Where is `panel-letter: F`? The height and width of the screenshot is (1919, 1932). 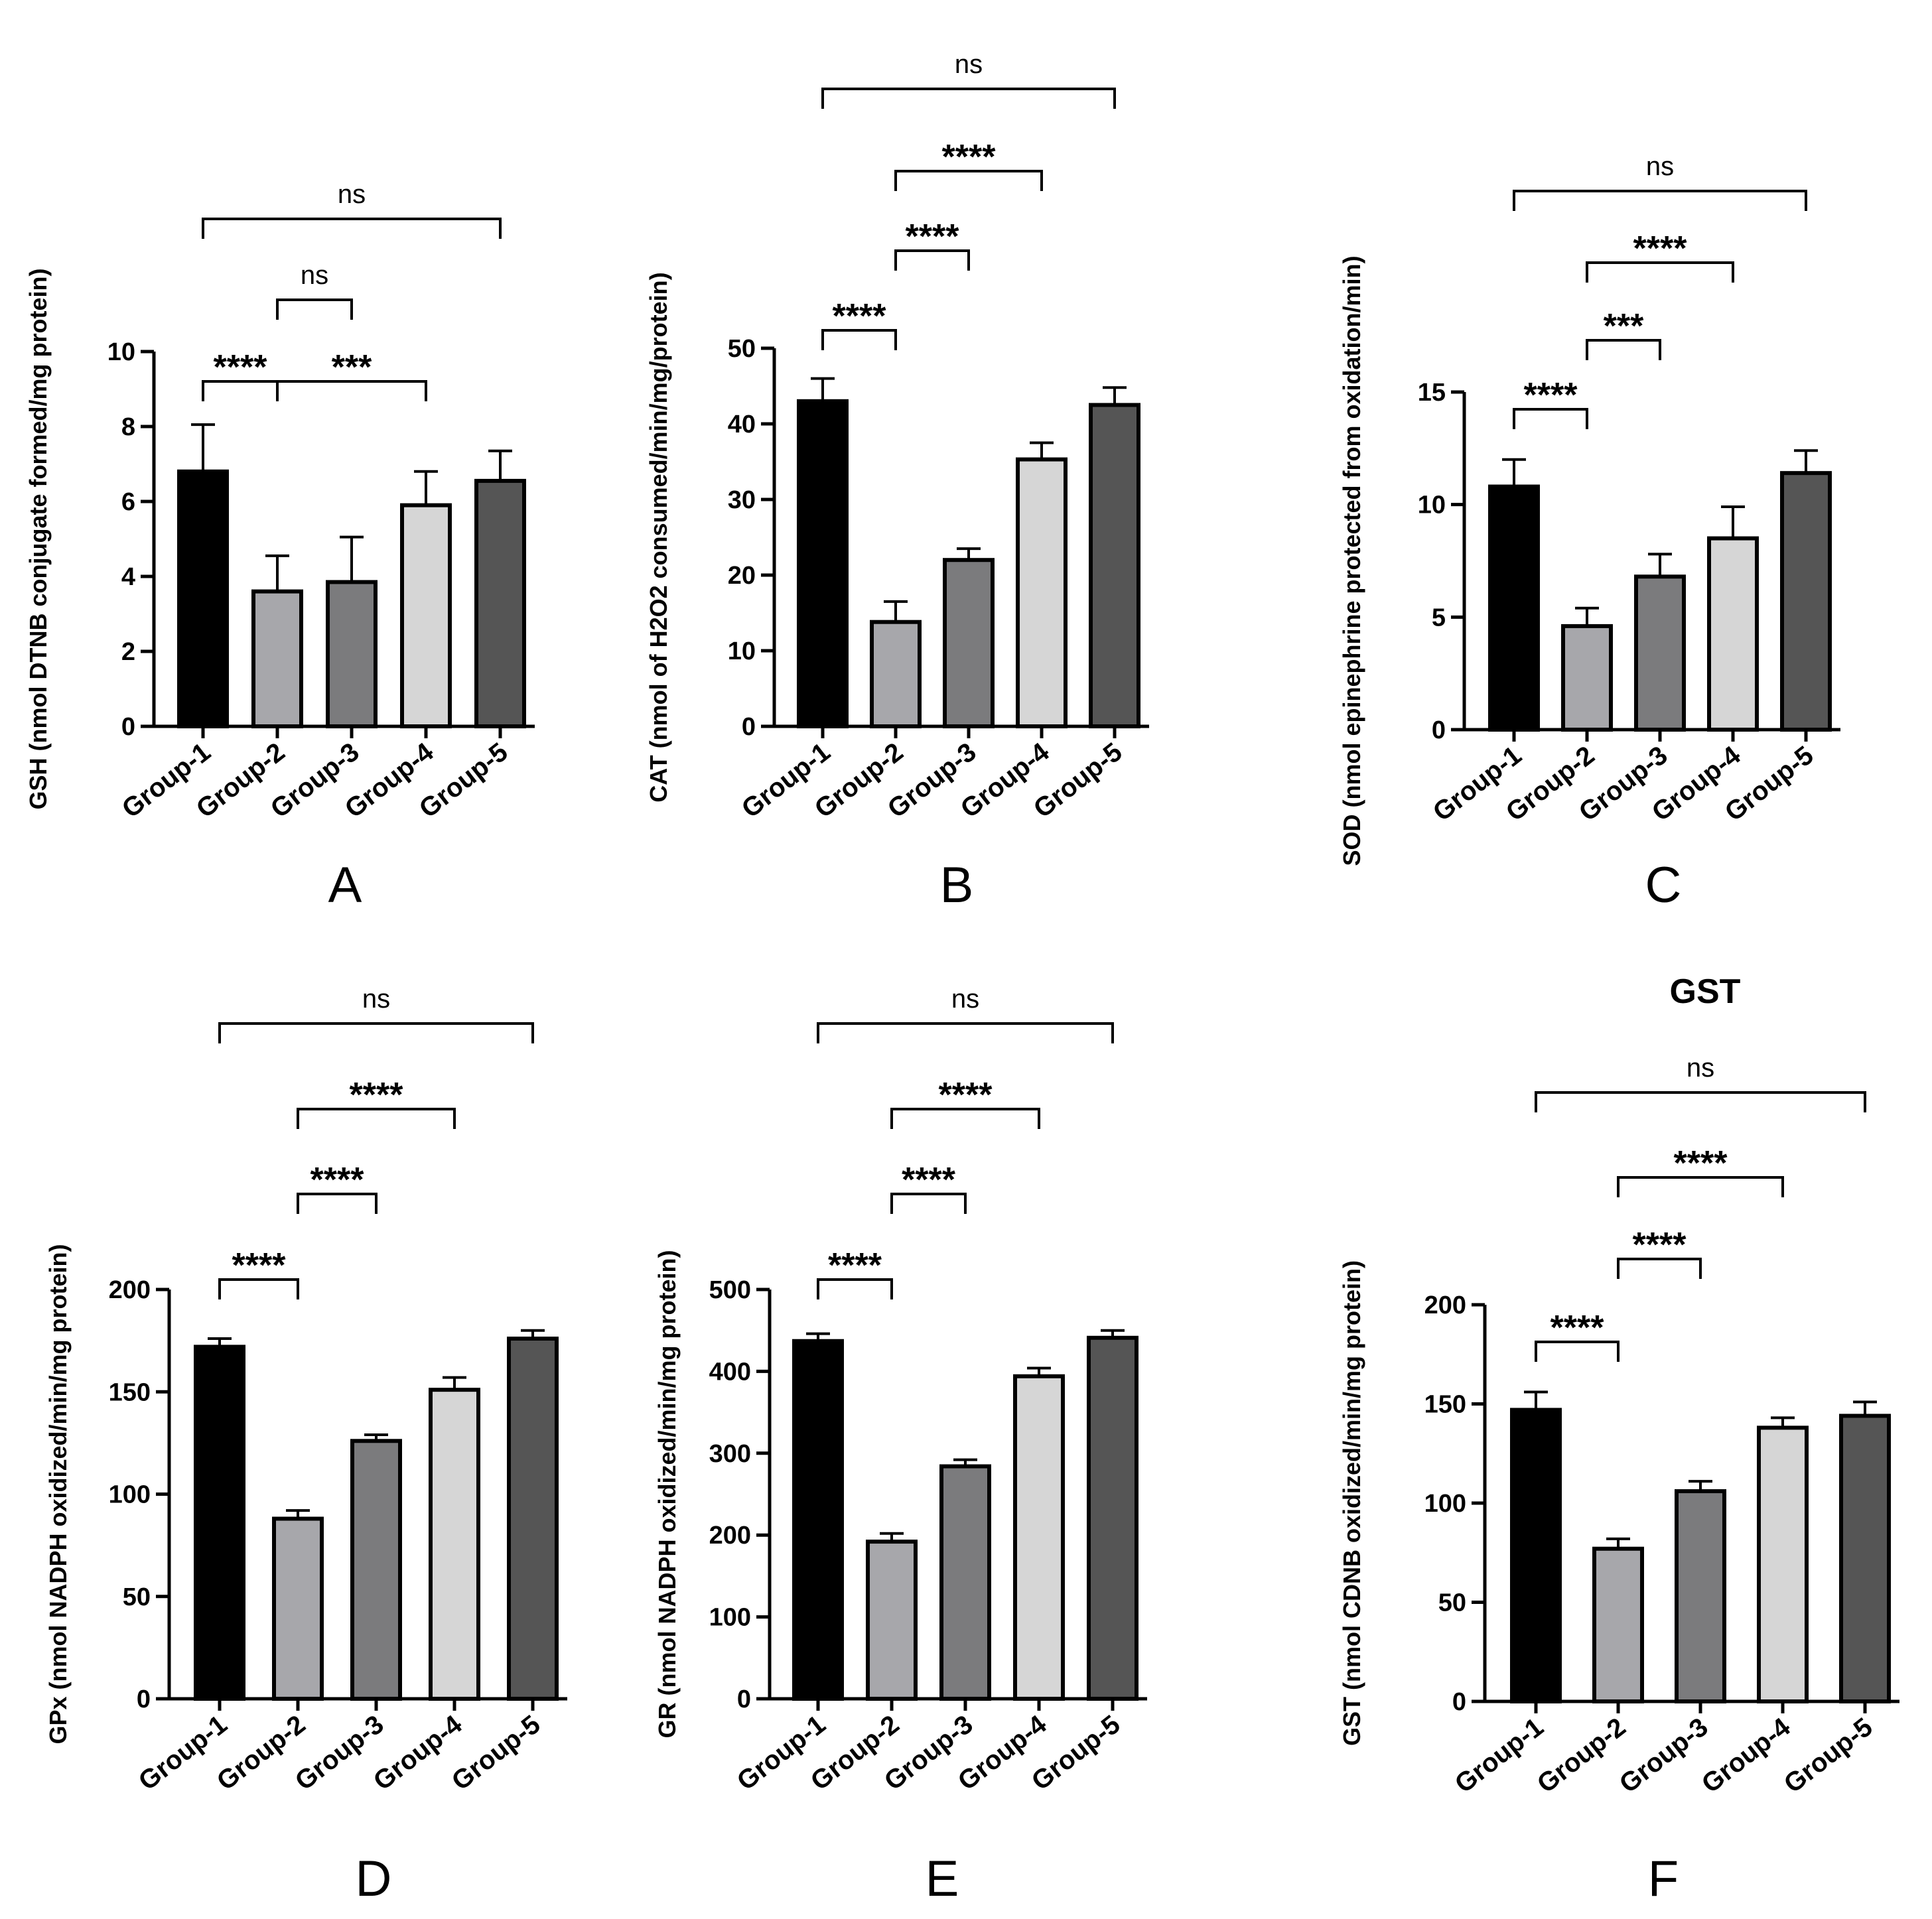
panel-letter: F is located at coordinates (1663, 1879).